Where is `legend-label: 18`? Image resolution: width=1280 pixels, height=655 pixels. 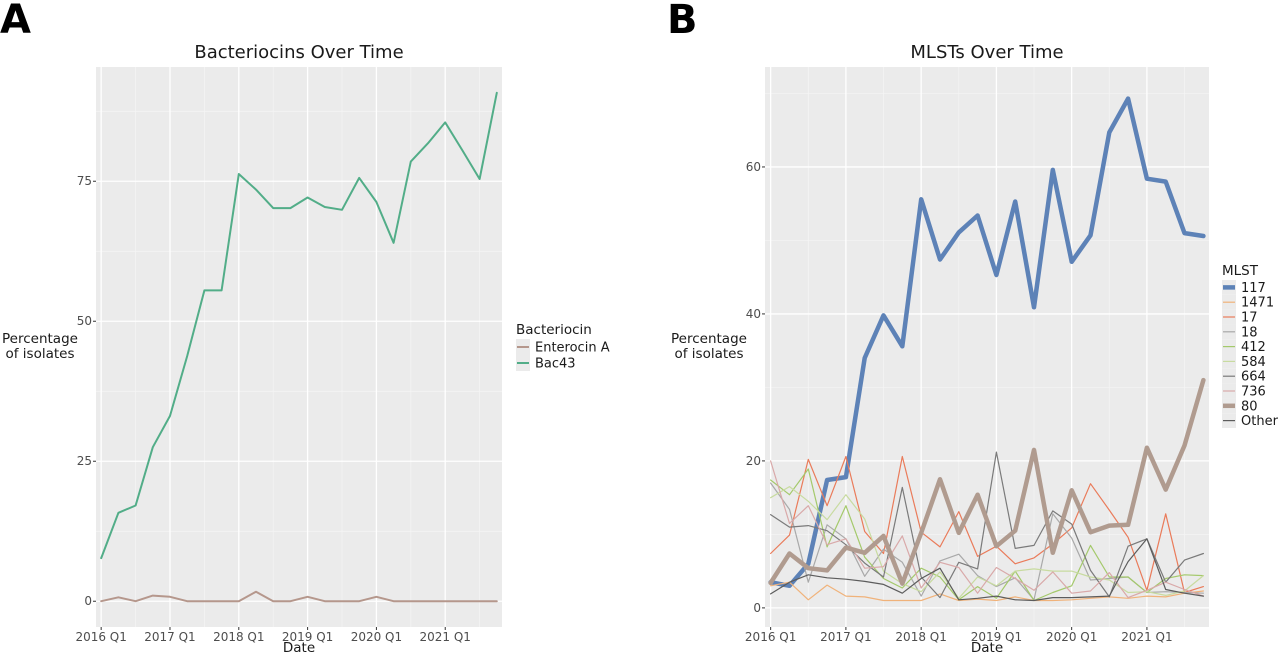 legend-label: 18 is located at coordinates (1249, 332).